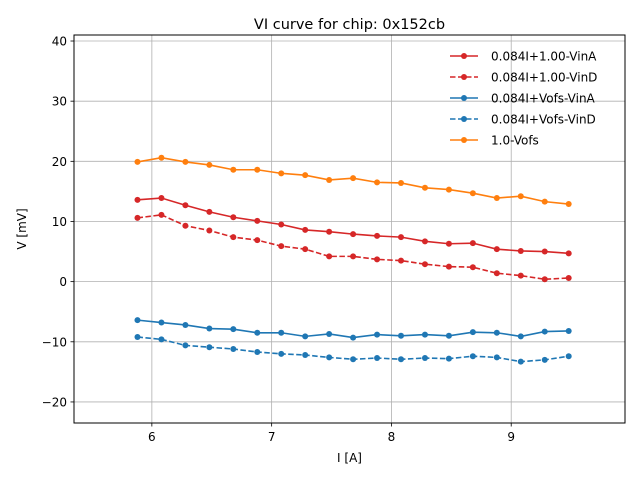 The image size is (640, 480). I want to click on y-axis-ticks: −20 −10 0 10 20 30 40, so click(58, 222).